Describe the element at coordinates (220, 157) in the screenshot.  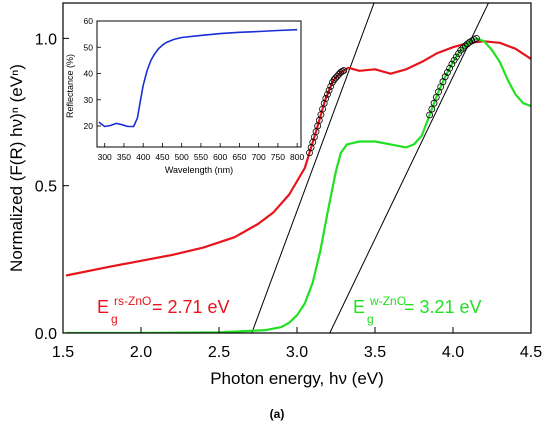
I see `inset-x-tick-label-6: 600` at that location.